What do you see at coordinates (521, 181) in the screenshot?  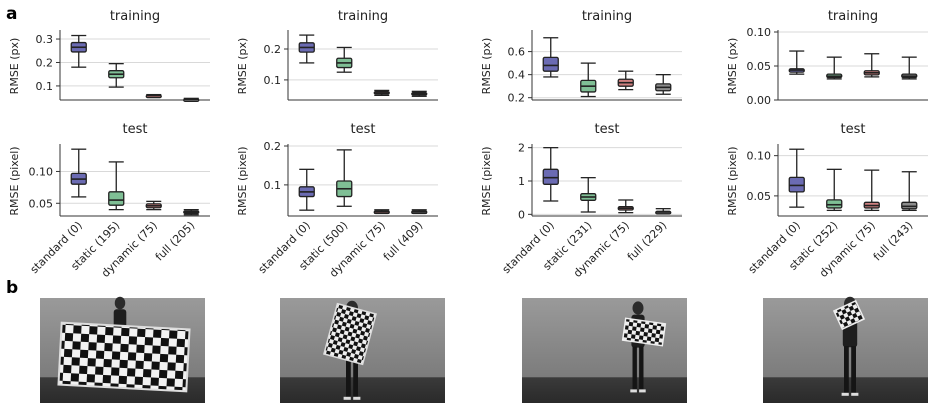 I see `y-tick-label: 1` at bounding box center [521, 181].